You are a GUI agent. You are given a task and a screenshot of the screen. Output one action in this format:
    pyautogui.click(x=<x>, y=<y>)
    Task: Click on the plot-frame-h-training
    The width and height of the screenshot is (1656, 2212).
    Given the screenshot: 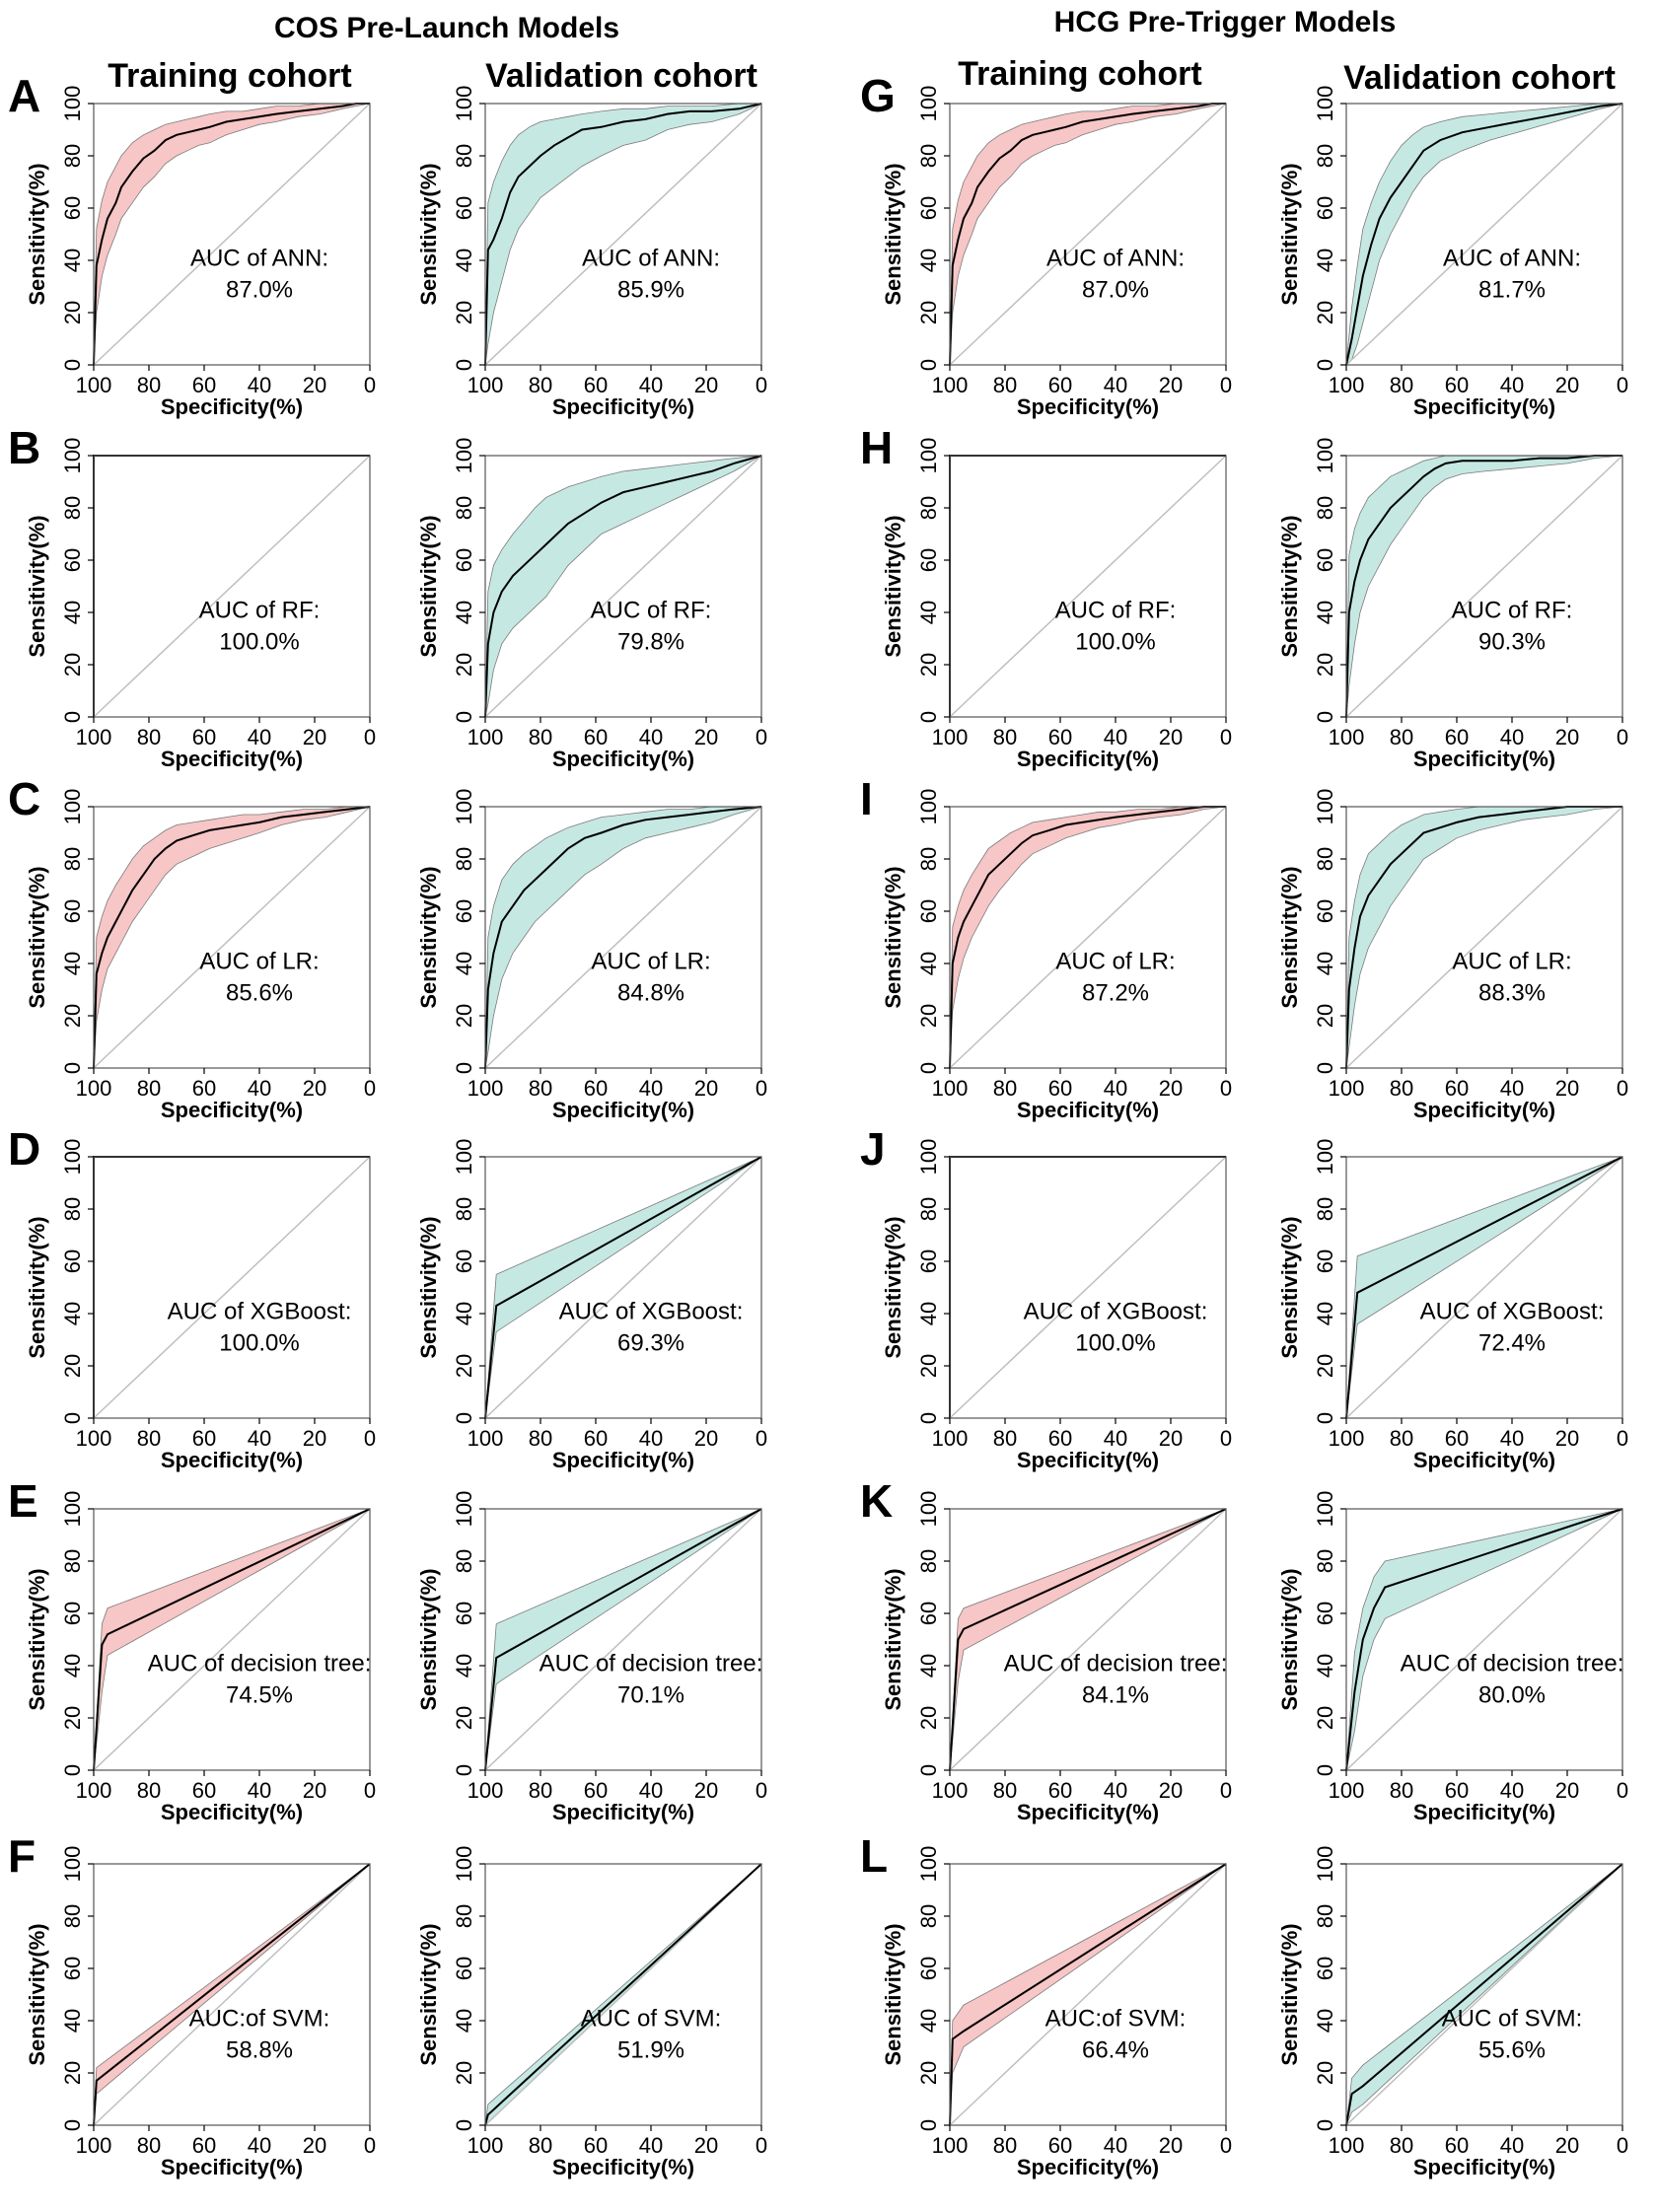 What is the action you would take?
    pyautogui.click(x=1088, y=586)
    